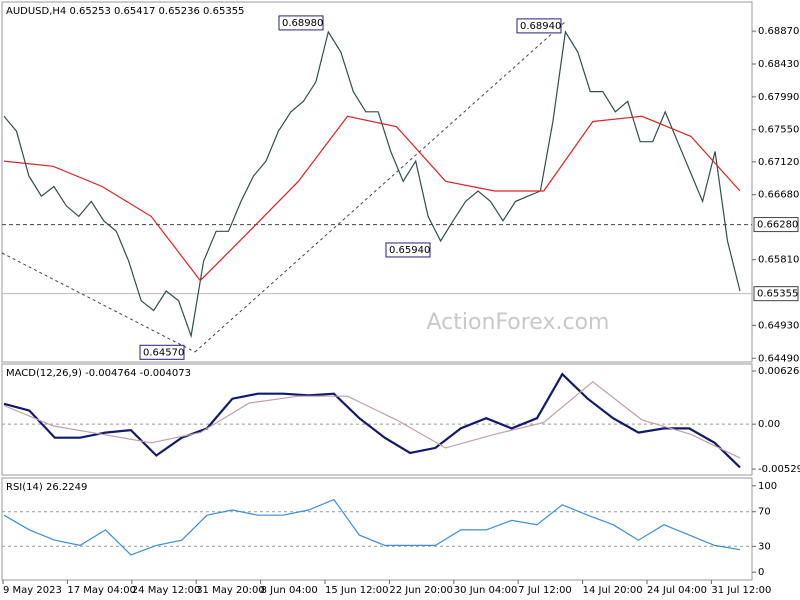  What do you see at coordinates (764, 546) in the screenshot?
I see `y-tick-label: 30` at bounding box center [764, 546].